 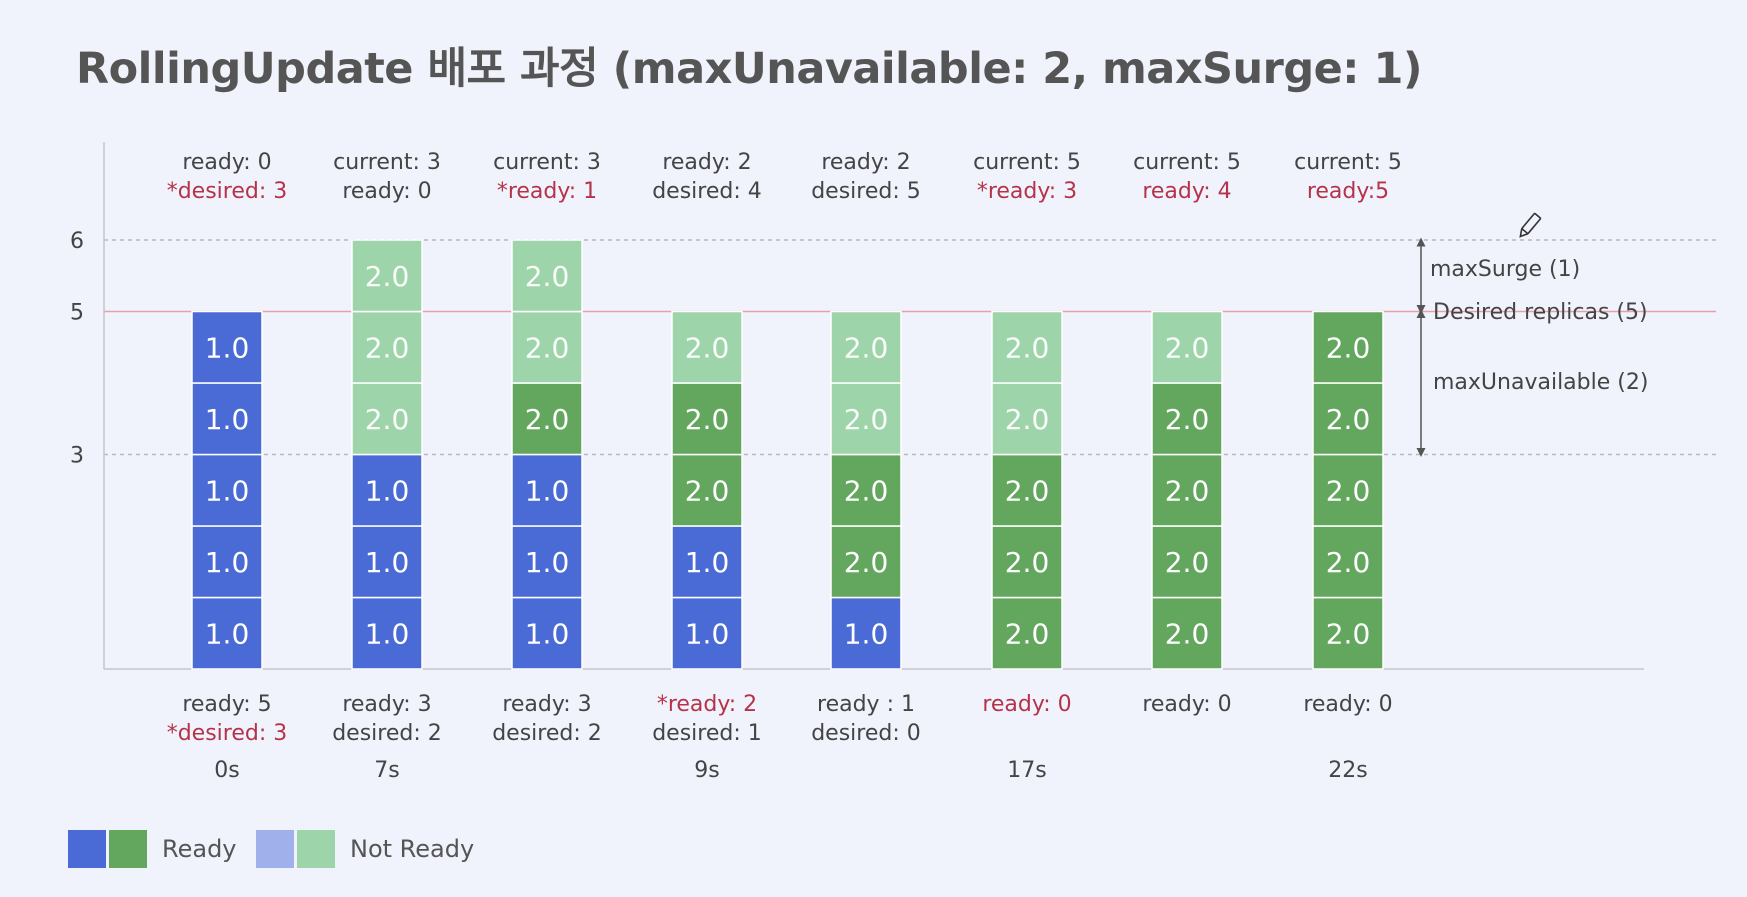 What do you see at coordinates (275, 849) in the screenshot?
I see `legend-swatch-notready-v1` at bounding box center [275, 849].